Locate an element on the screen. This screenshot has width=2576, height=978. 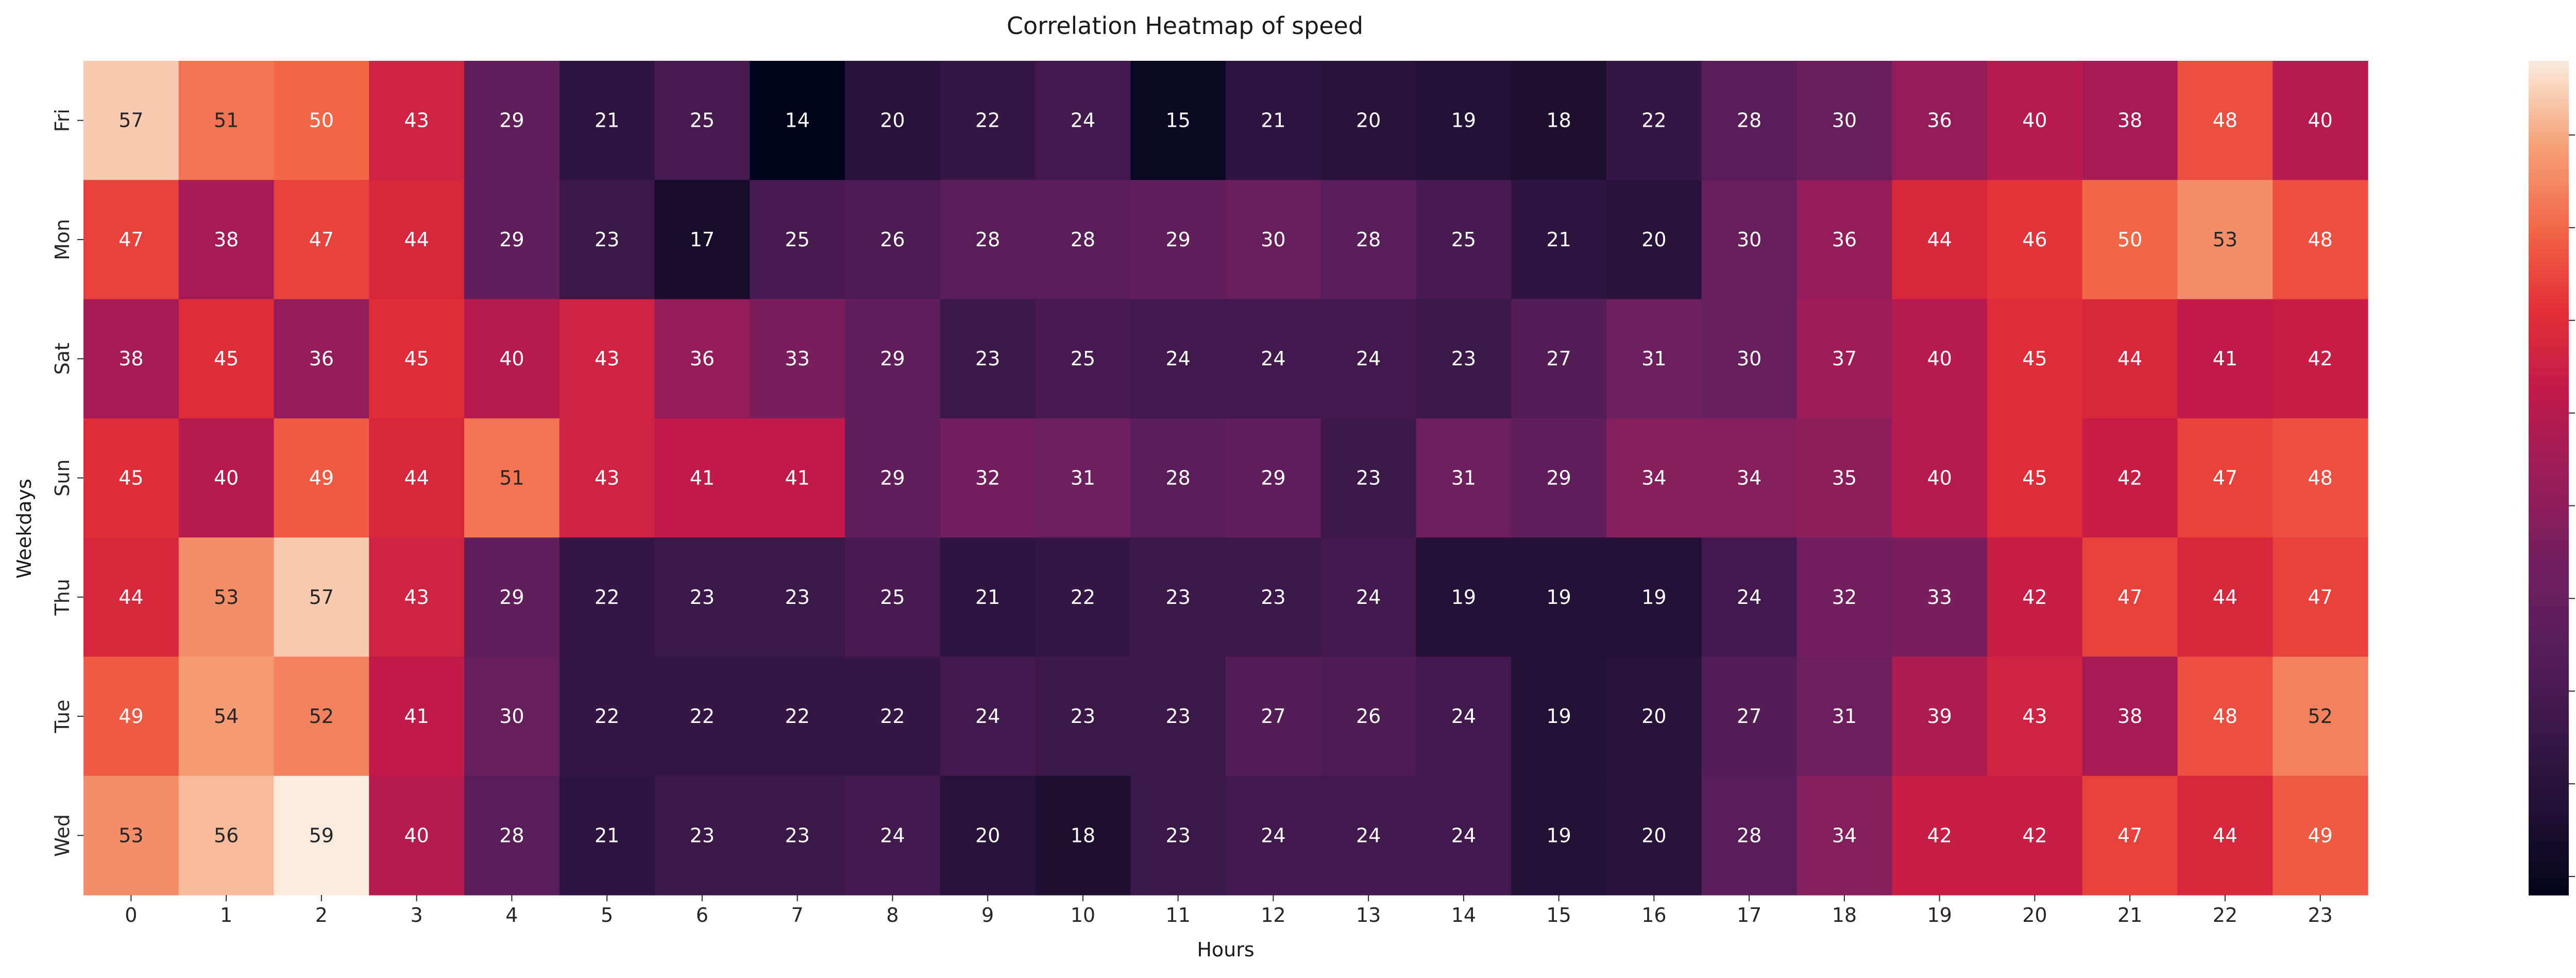
cell-value-label: 18 is located at coordinates (1558, 120).